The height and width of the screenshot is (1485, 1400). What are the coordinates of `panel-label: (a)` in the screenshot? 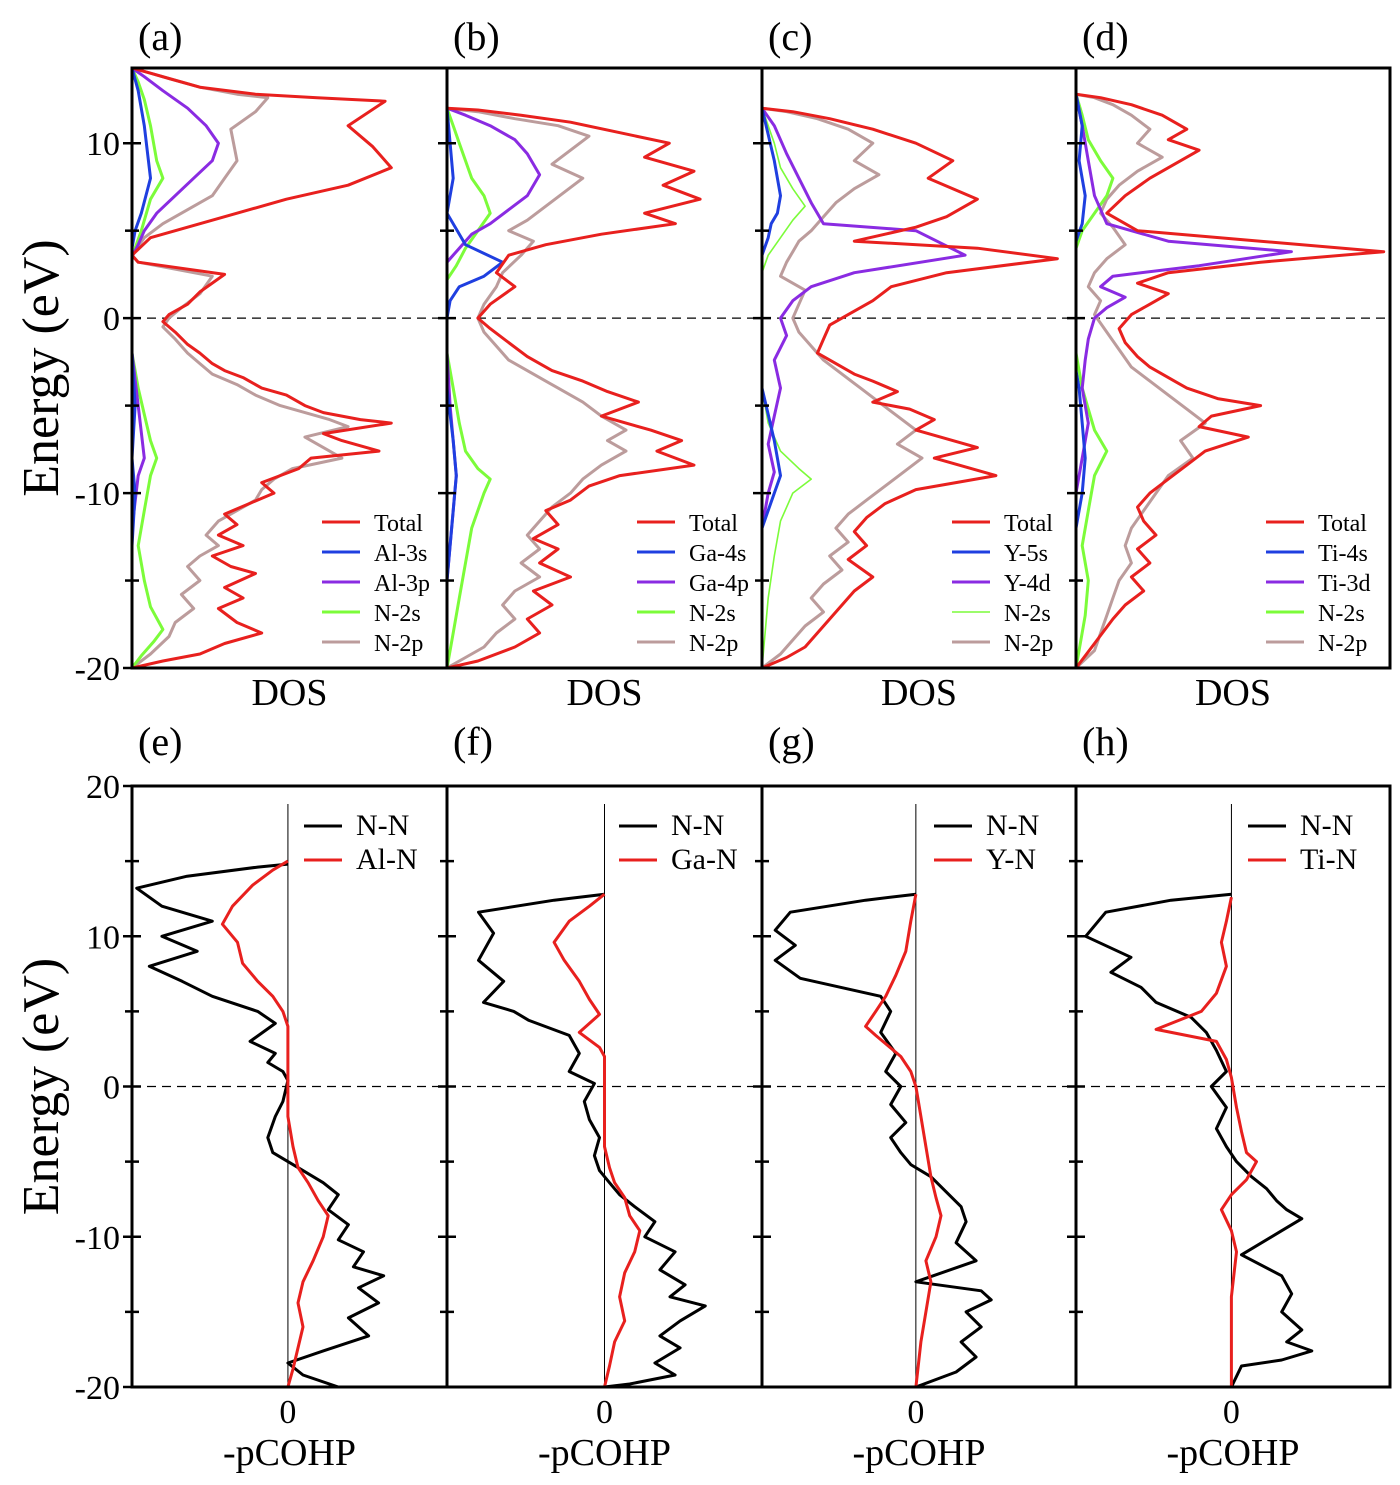 It's located at (160, 36).